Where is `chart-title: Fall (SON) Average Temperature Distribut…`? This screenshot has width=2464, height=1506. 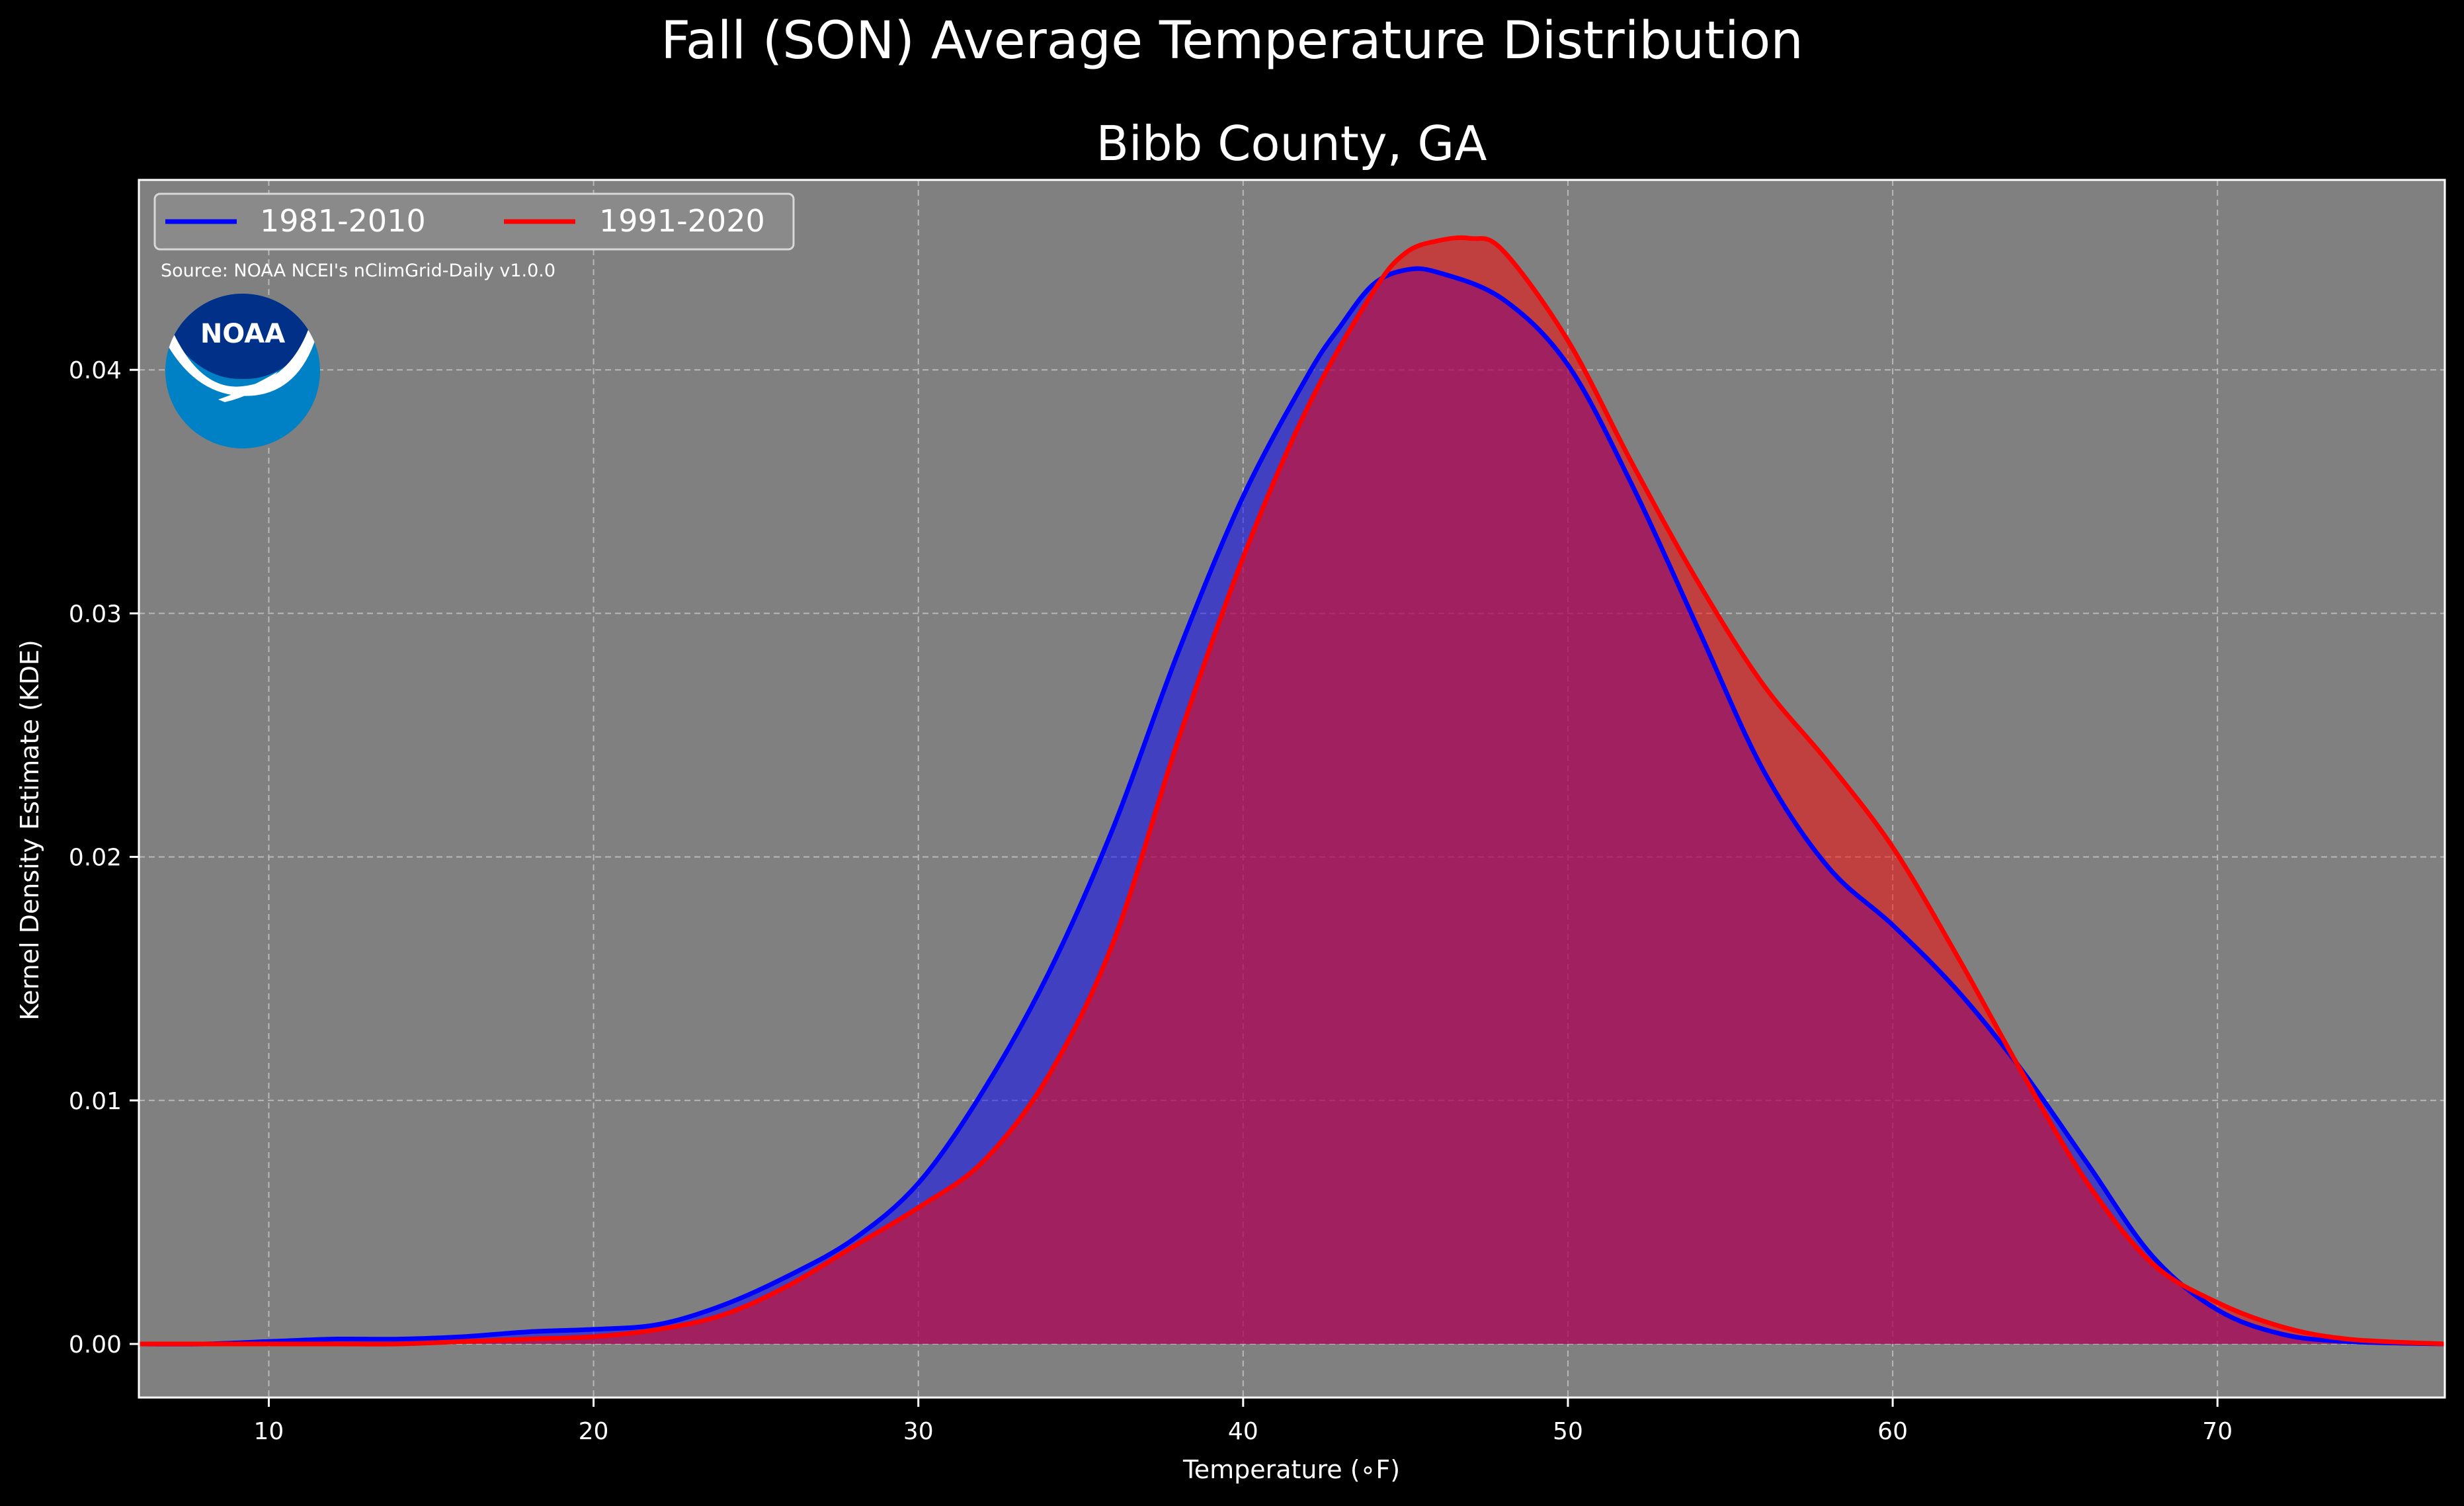 chart-title: Fall (SON) Average Temperature Distribut… is located at coordinates (1232, 41).